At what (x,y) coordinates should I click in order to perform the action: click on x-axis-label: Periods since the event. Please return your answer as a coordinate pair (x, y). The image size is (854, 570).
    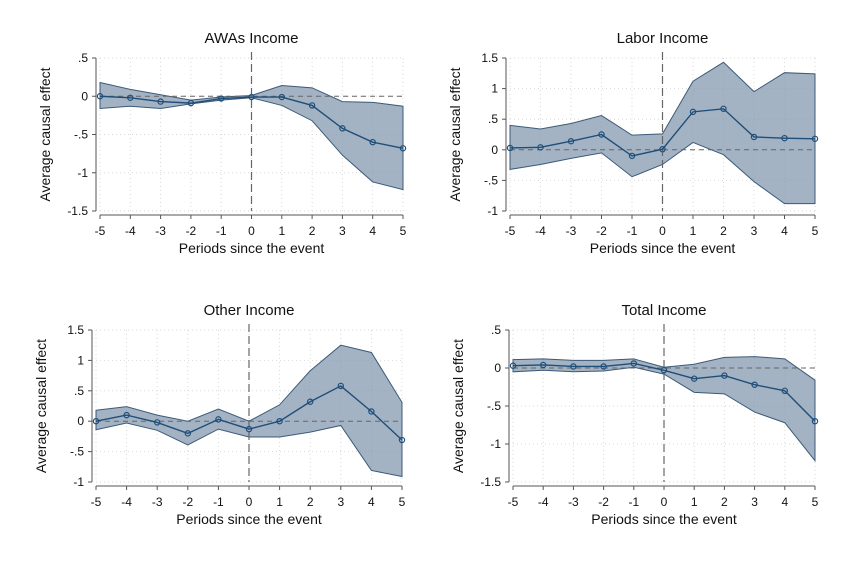
    Looking at the image, I should click on (252, 248).